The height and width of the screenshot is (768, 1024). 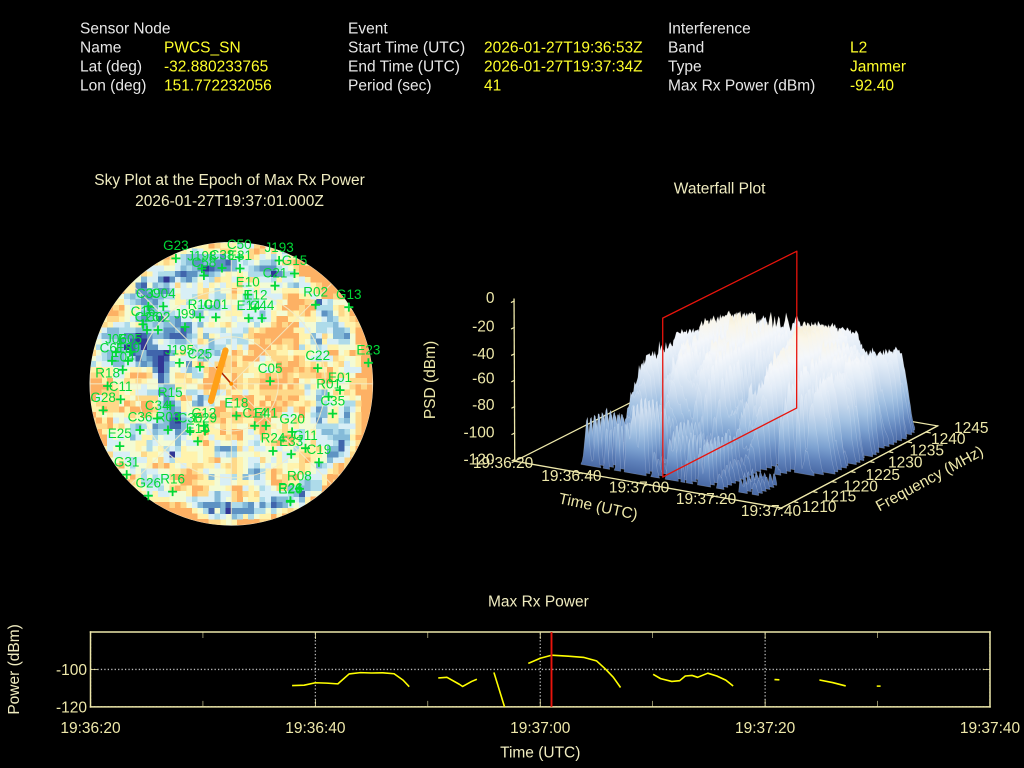 I want to click on svg-text: C16, so click(x=143, y=311).